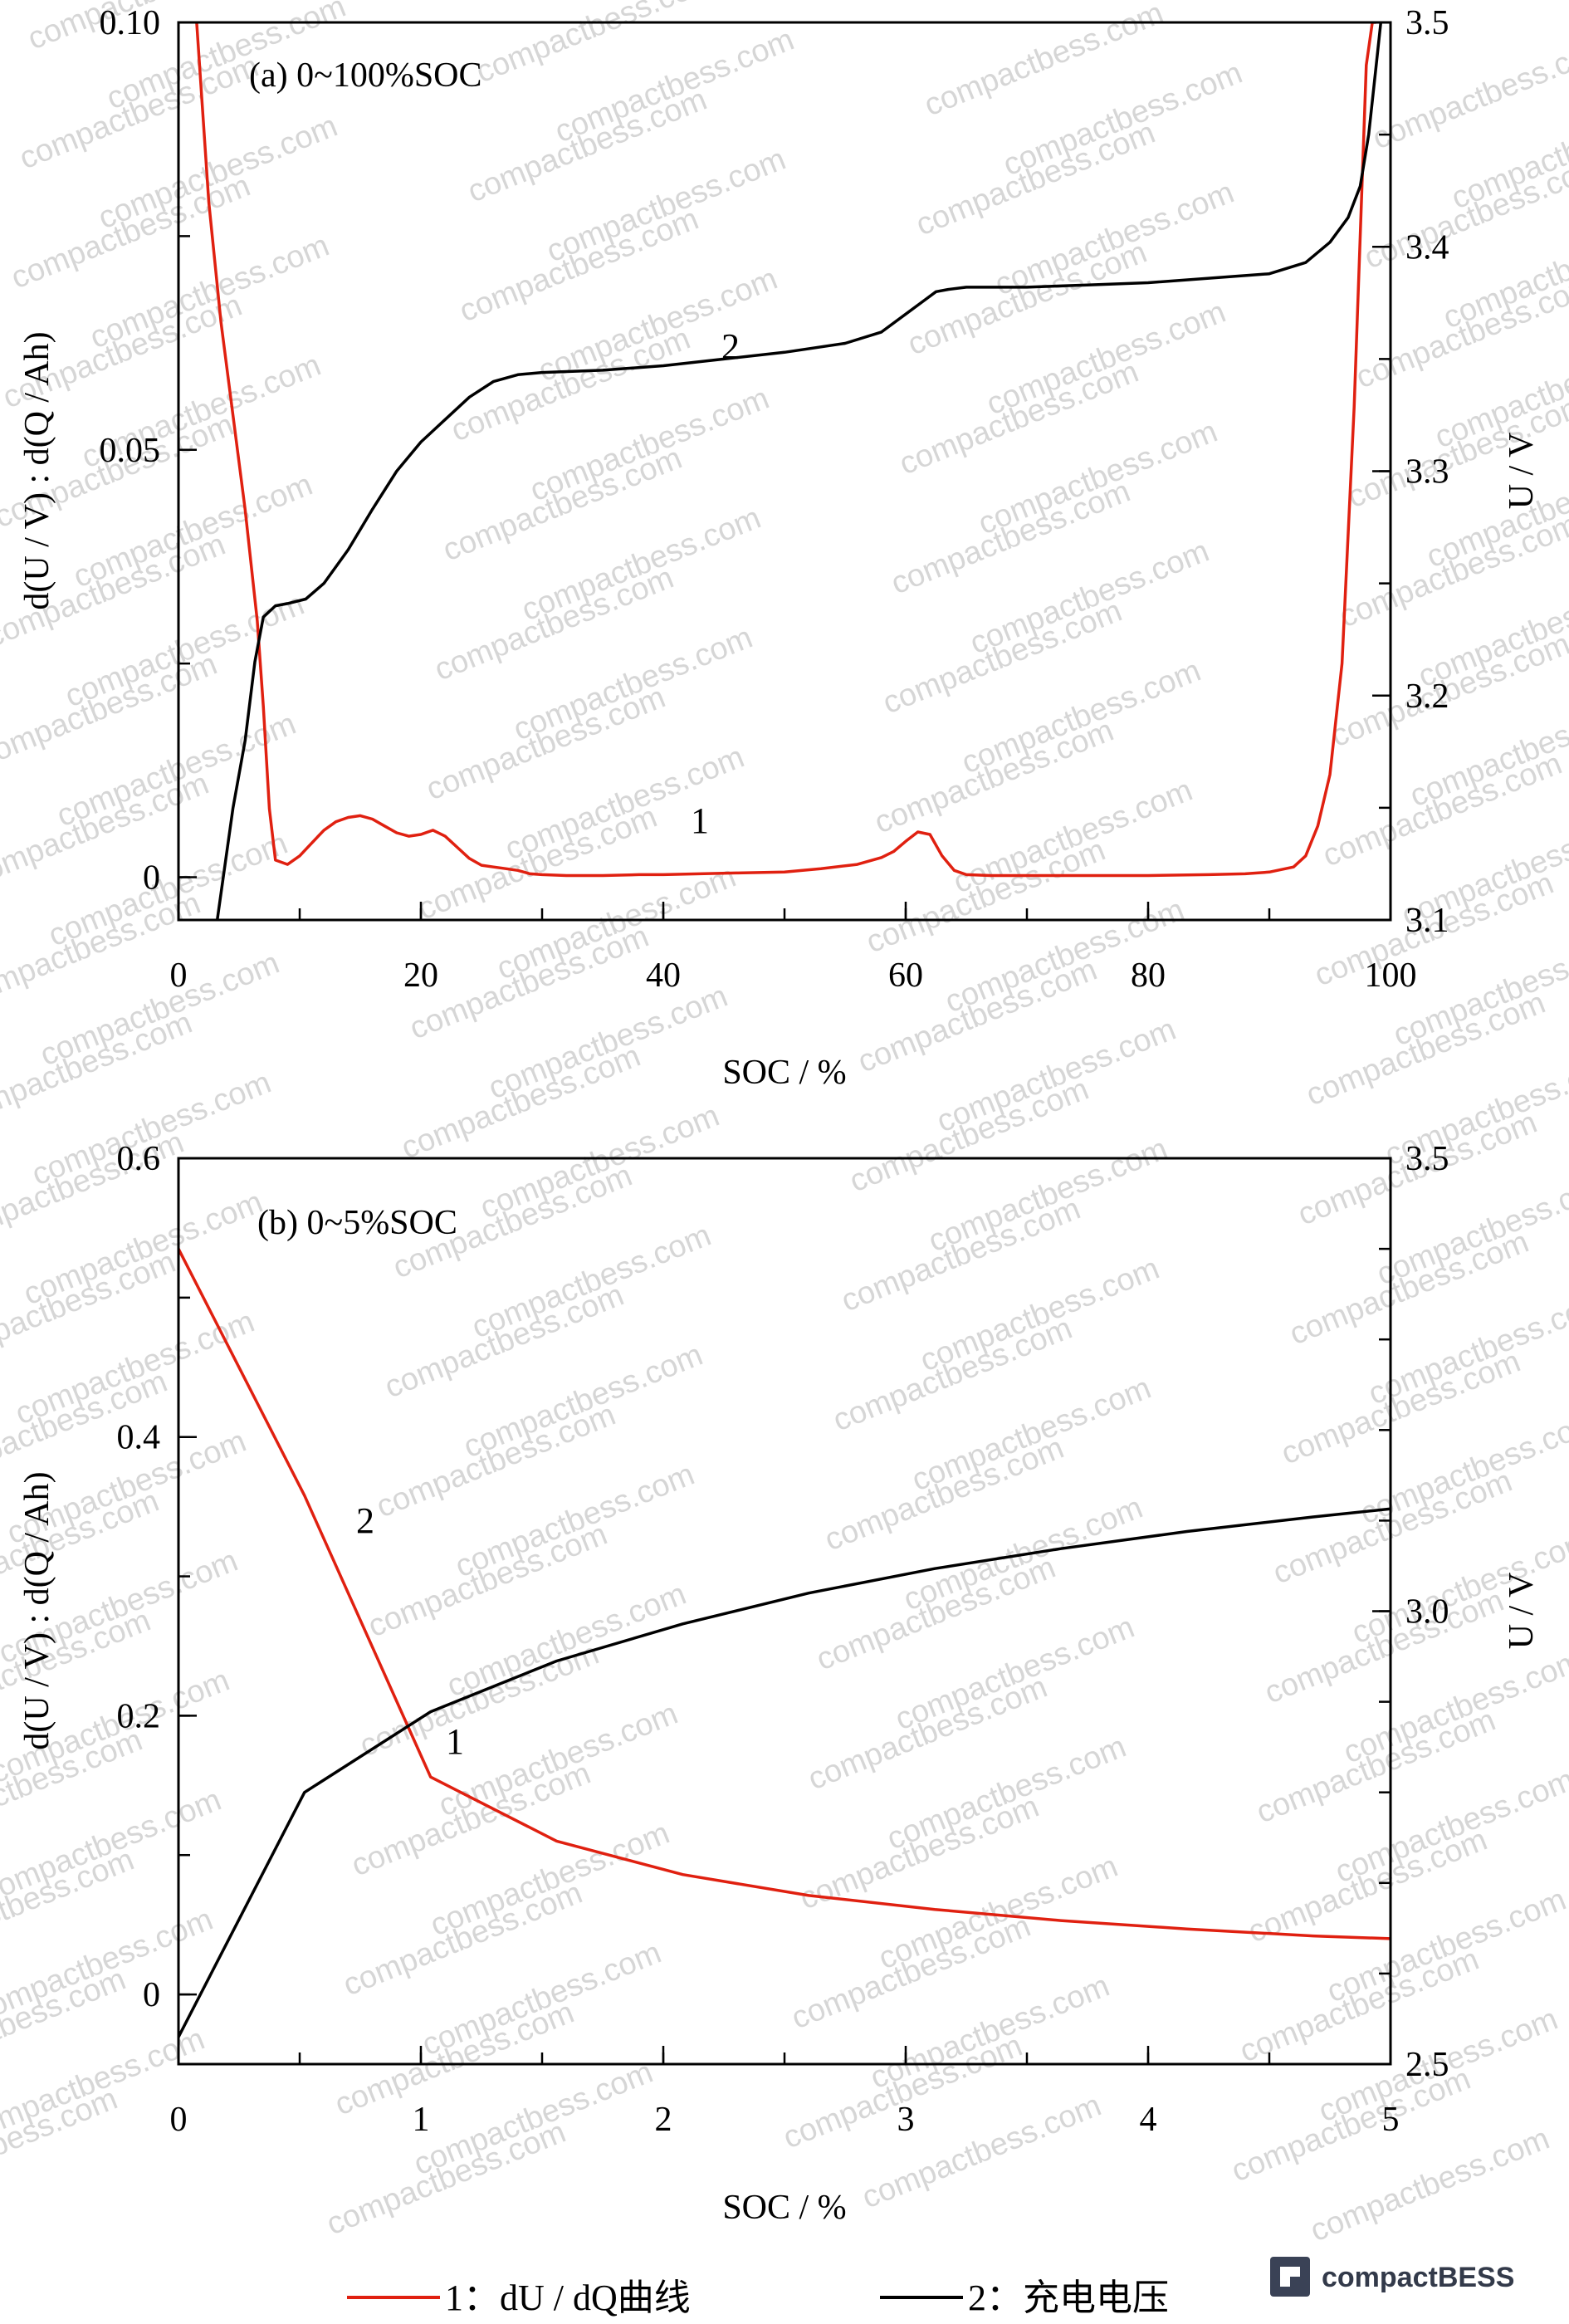 The image size is (1569, 2324). Describe the element at coordinates (1391, 2120) in the screenshot. I see `x-tick-label: 5` at that location.